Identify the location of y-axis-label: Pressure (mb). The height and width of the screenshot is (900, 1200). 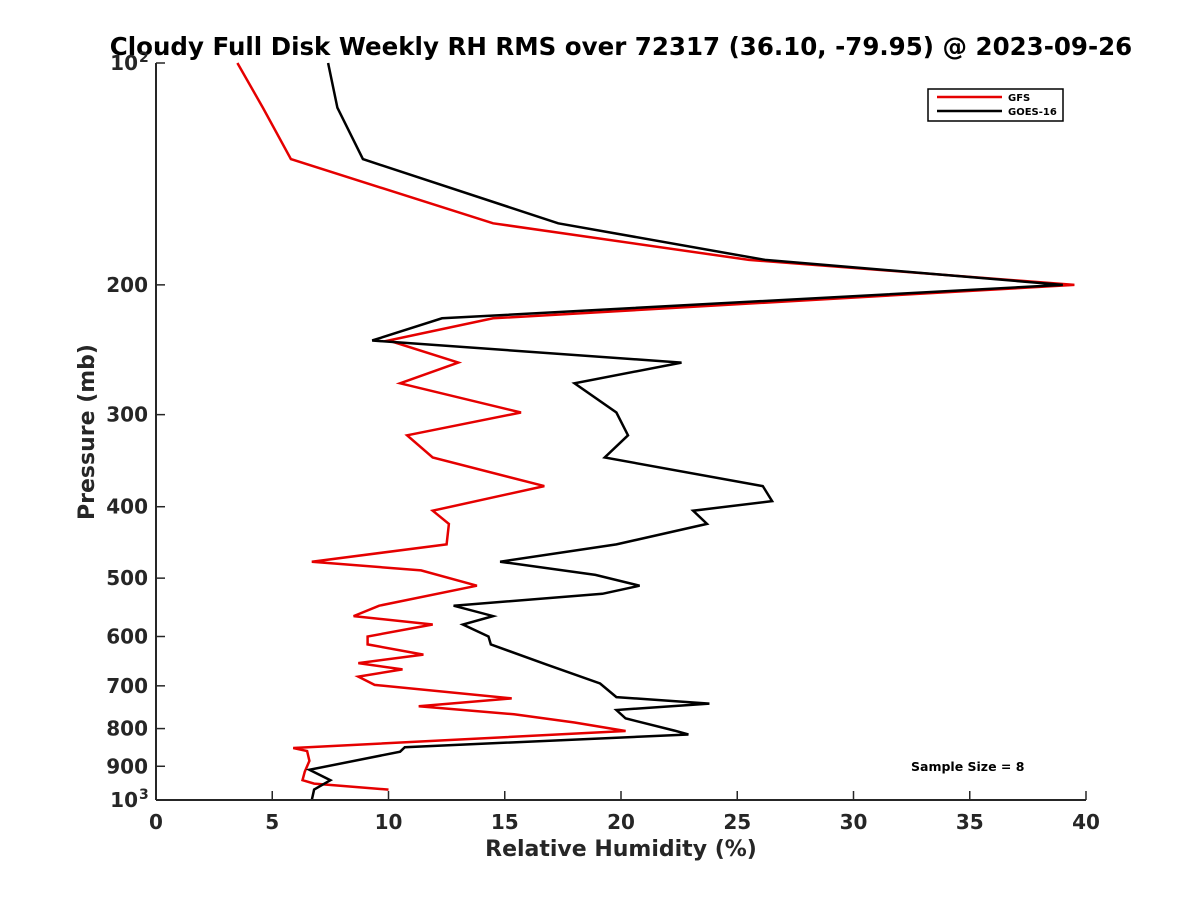
(87, 432).